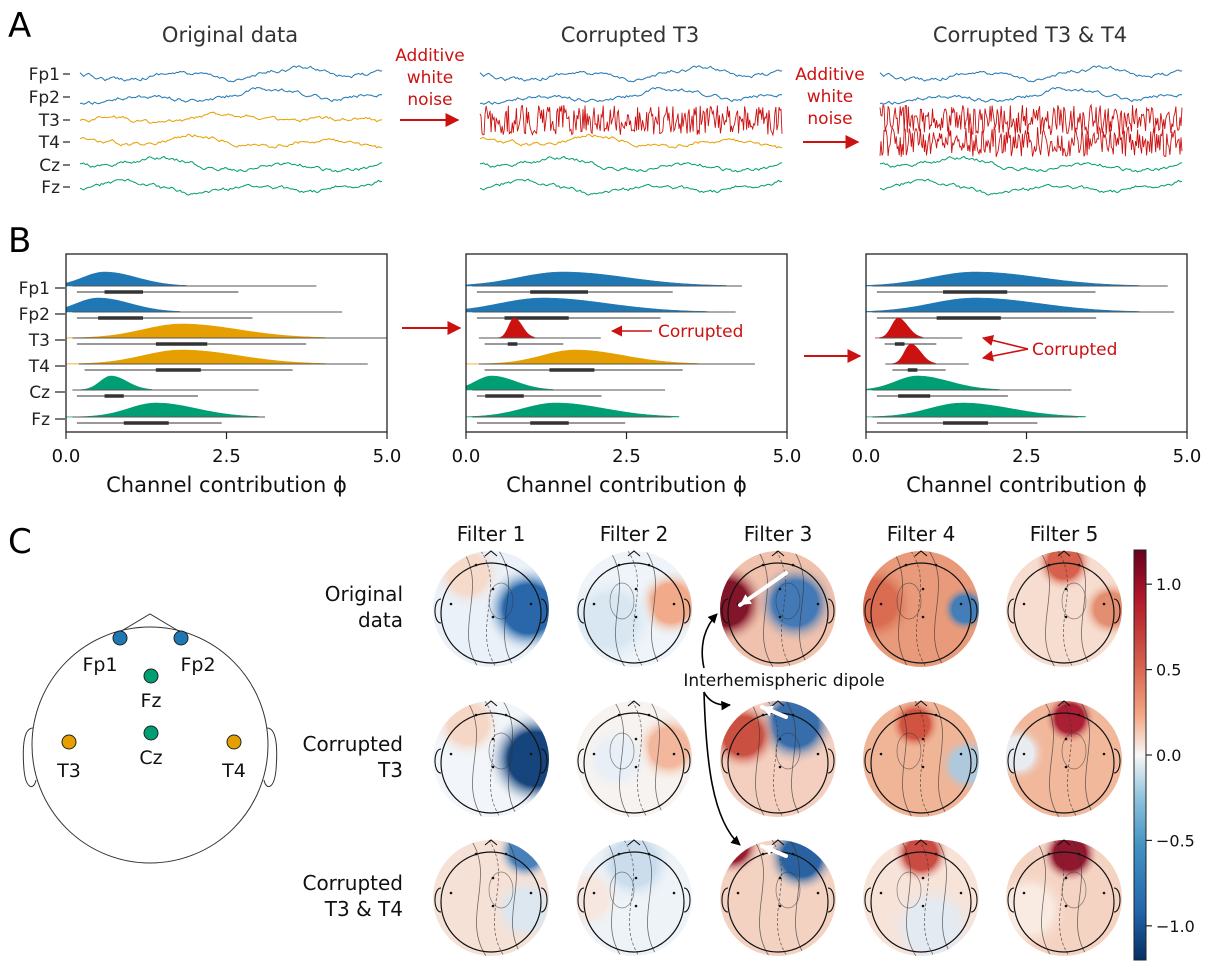  I want to click on electrode-fp1, so click(120, 638).